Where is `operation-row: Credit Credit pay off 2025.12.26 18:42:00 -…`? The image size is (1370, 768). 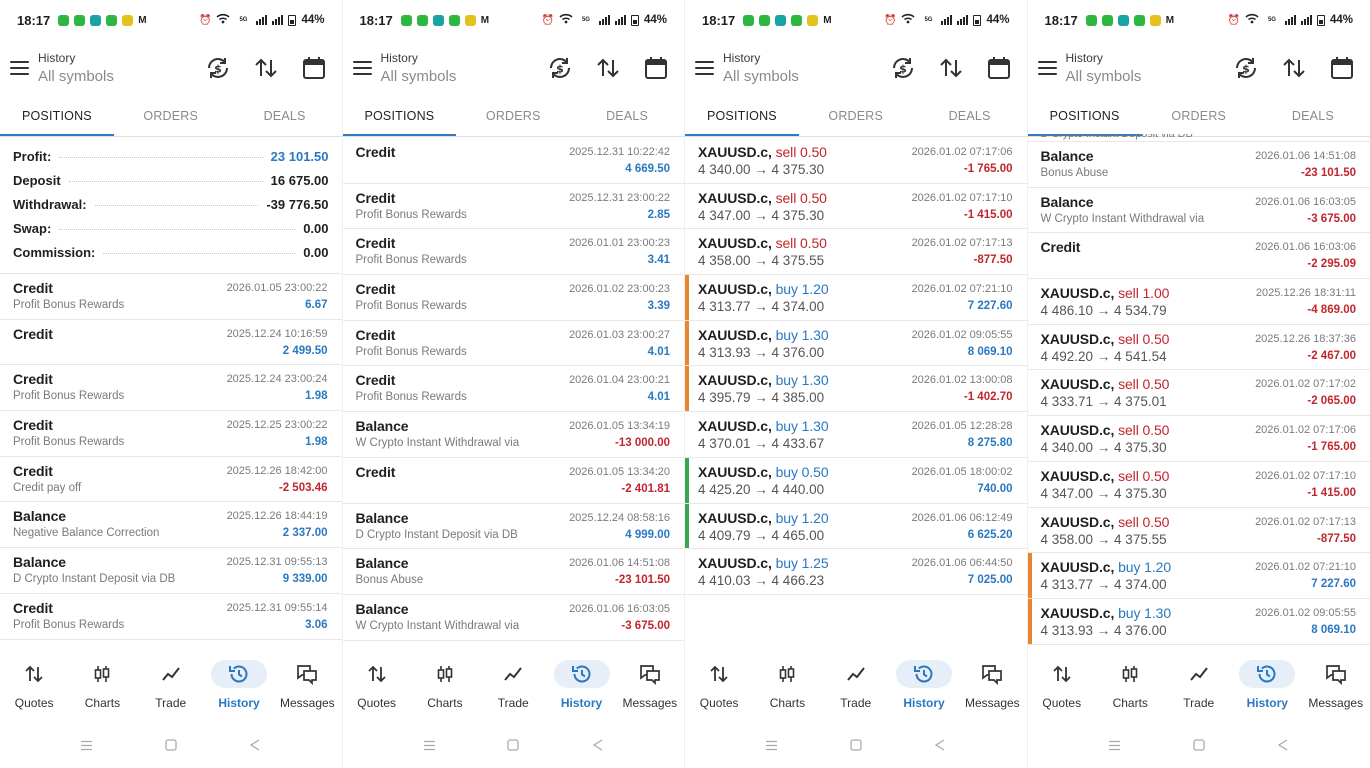
operation-row: Credit Credit pay off 2025.12.26 18:42:00 -… is located at coordinates (171, 480).